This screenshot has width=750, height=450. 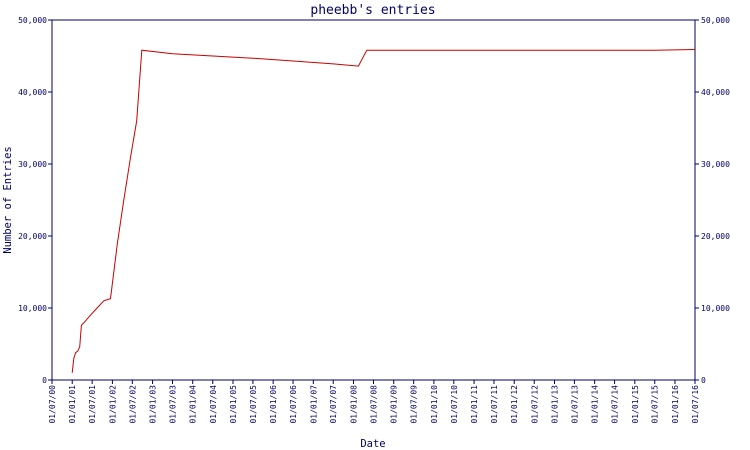 I want to click on x-tick-label: 01/07/07, so click(x=333, y=404).